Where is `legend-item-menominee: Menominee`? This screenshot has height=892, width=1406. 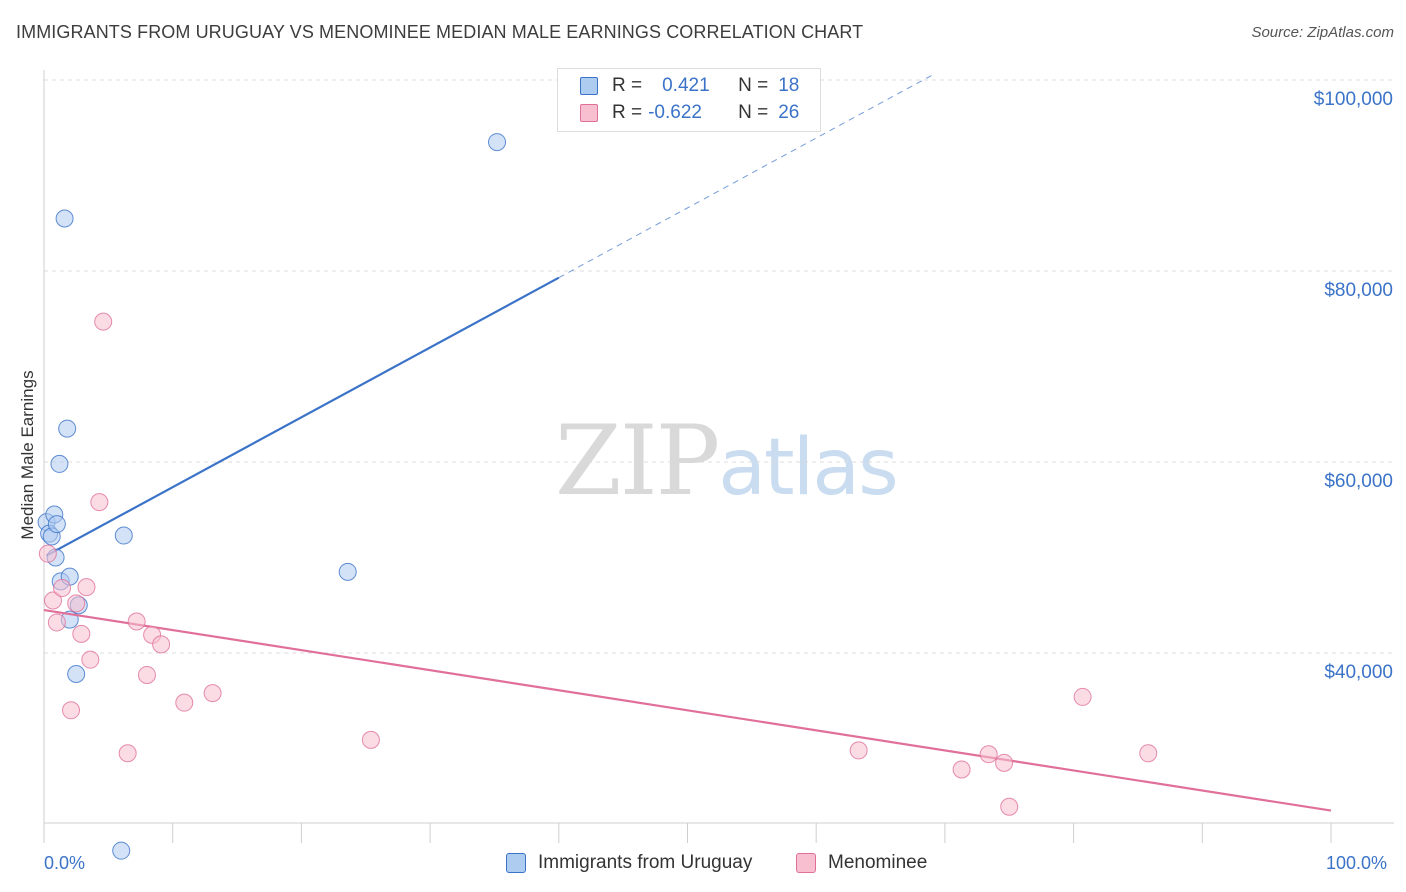
legend-item-menominee: Menominee is located at coordinates (861, 863).